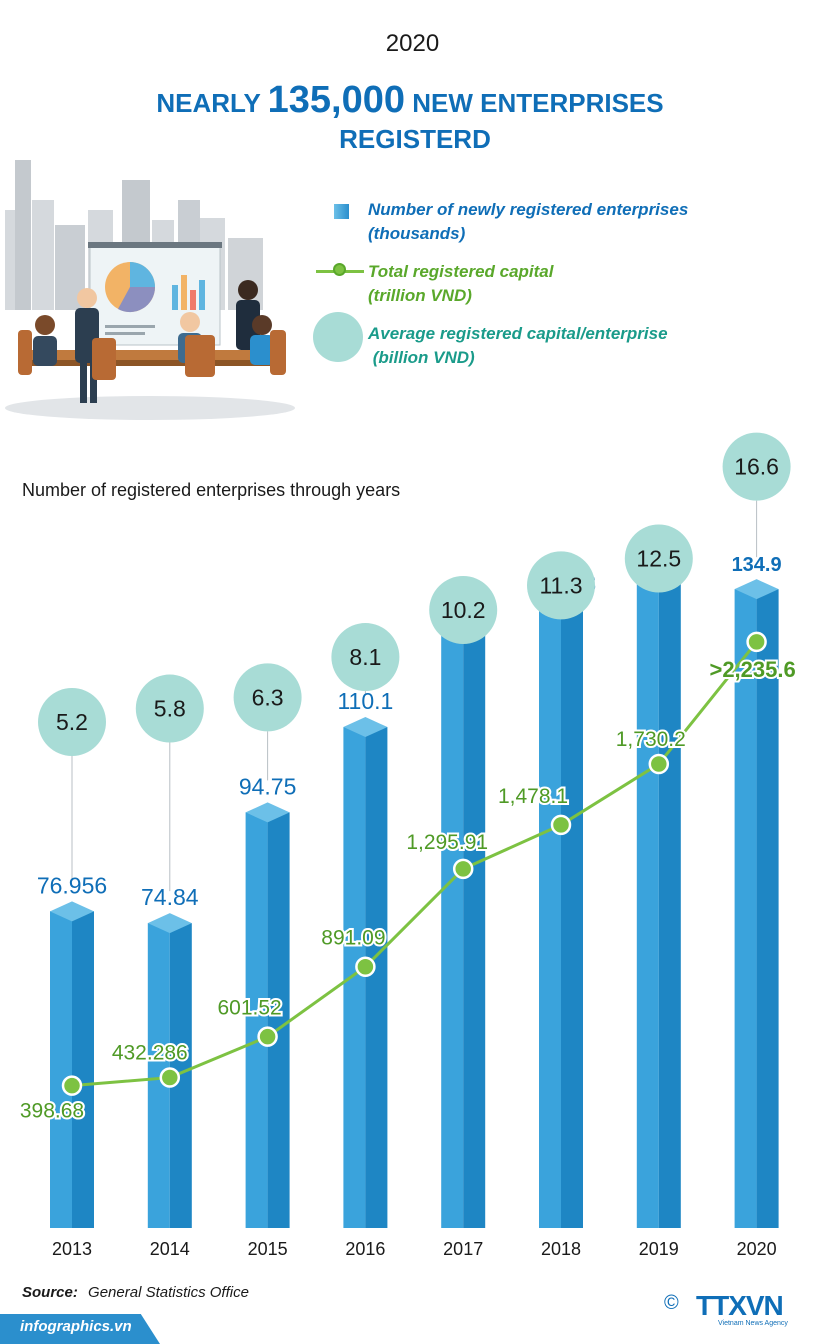  Describe the element at coordinates (752, 669) in the screenshot. I see `capital-label-2020: >2,235.6` at that location.